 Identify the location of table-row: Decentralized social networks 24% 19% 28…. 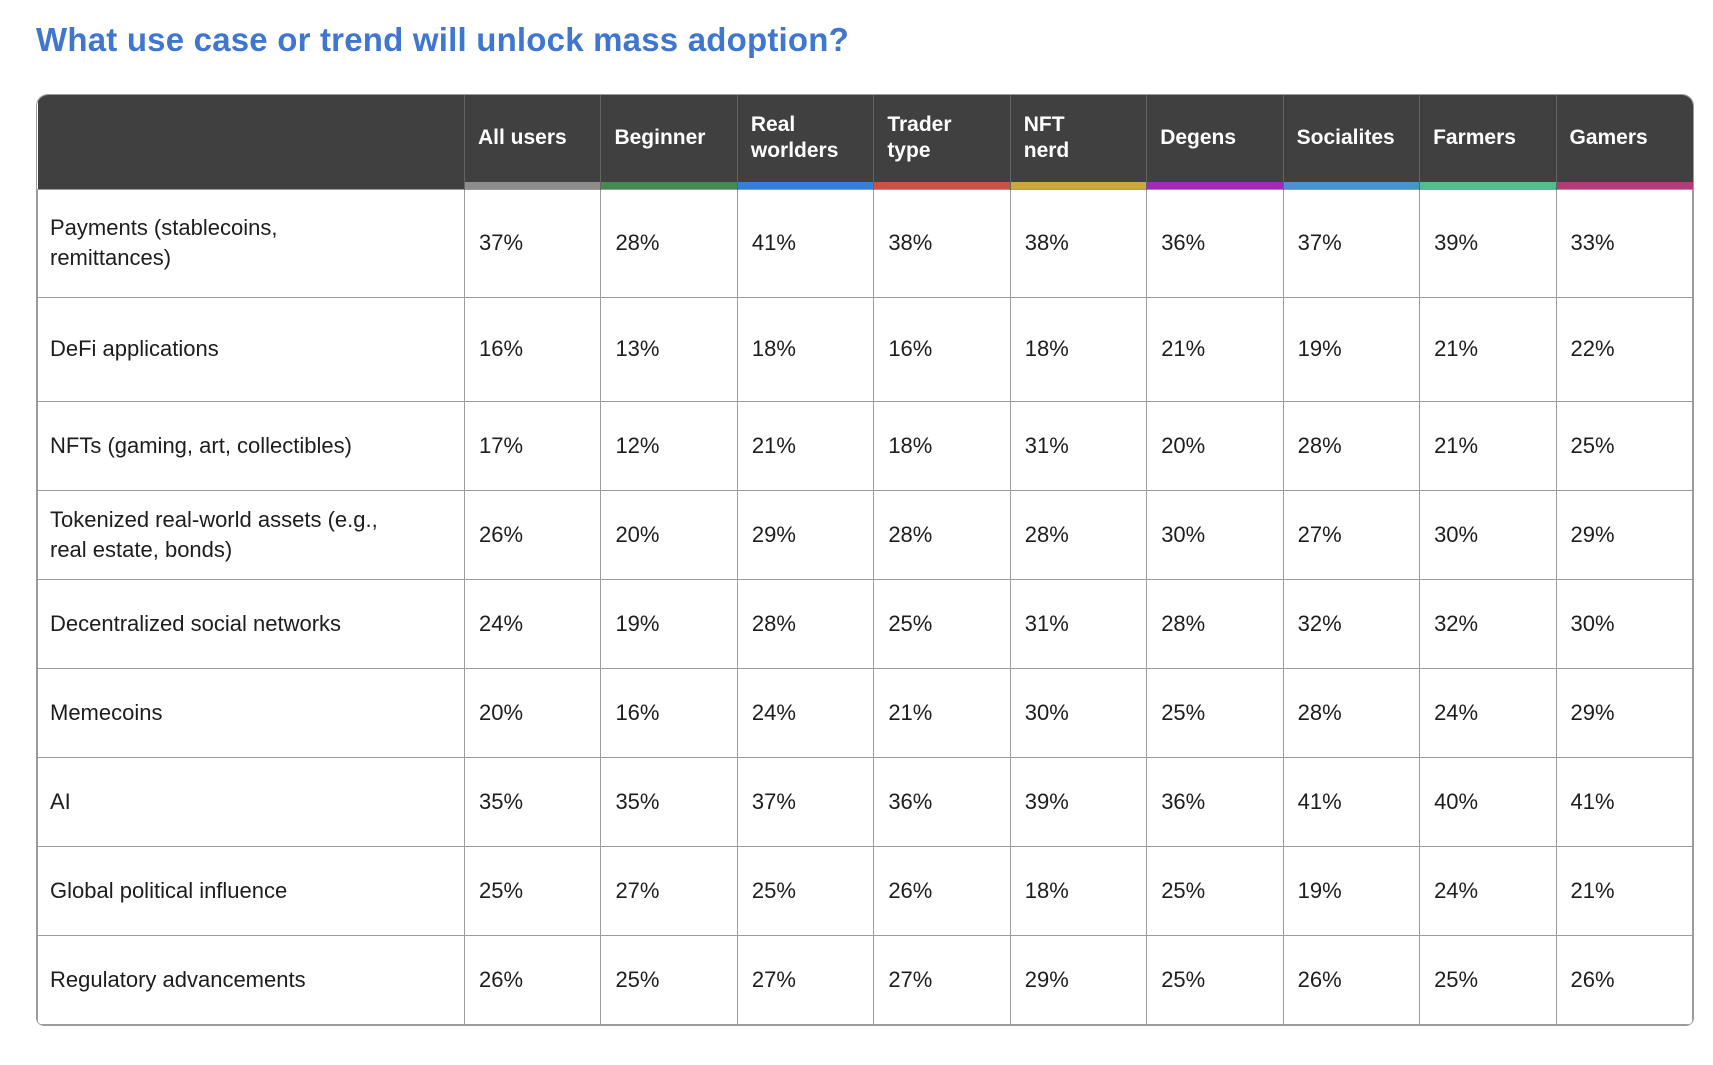
(865, 623).